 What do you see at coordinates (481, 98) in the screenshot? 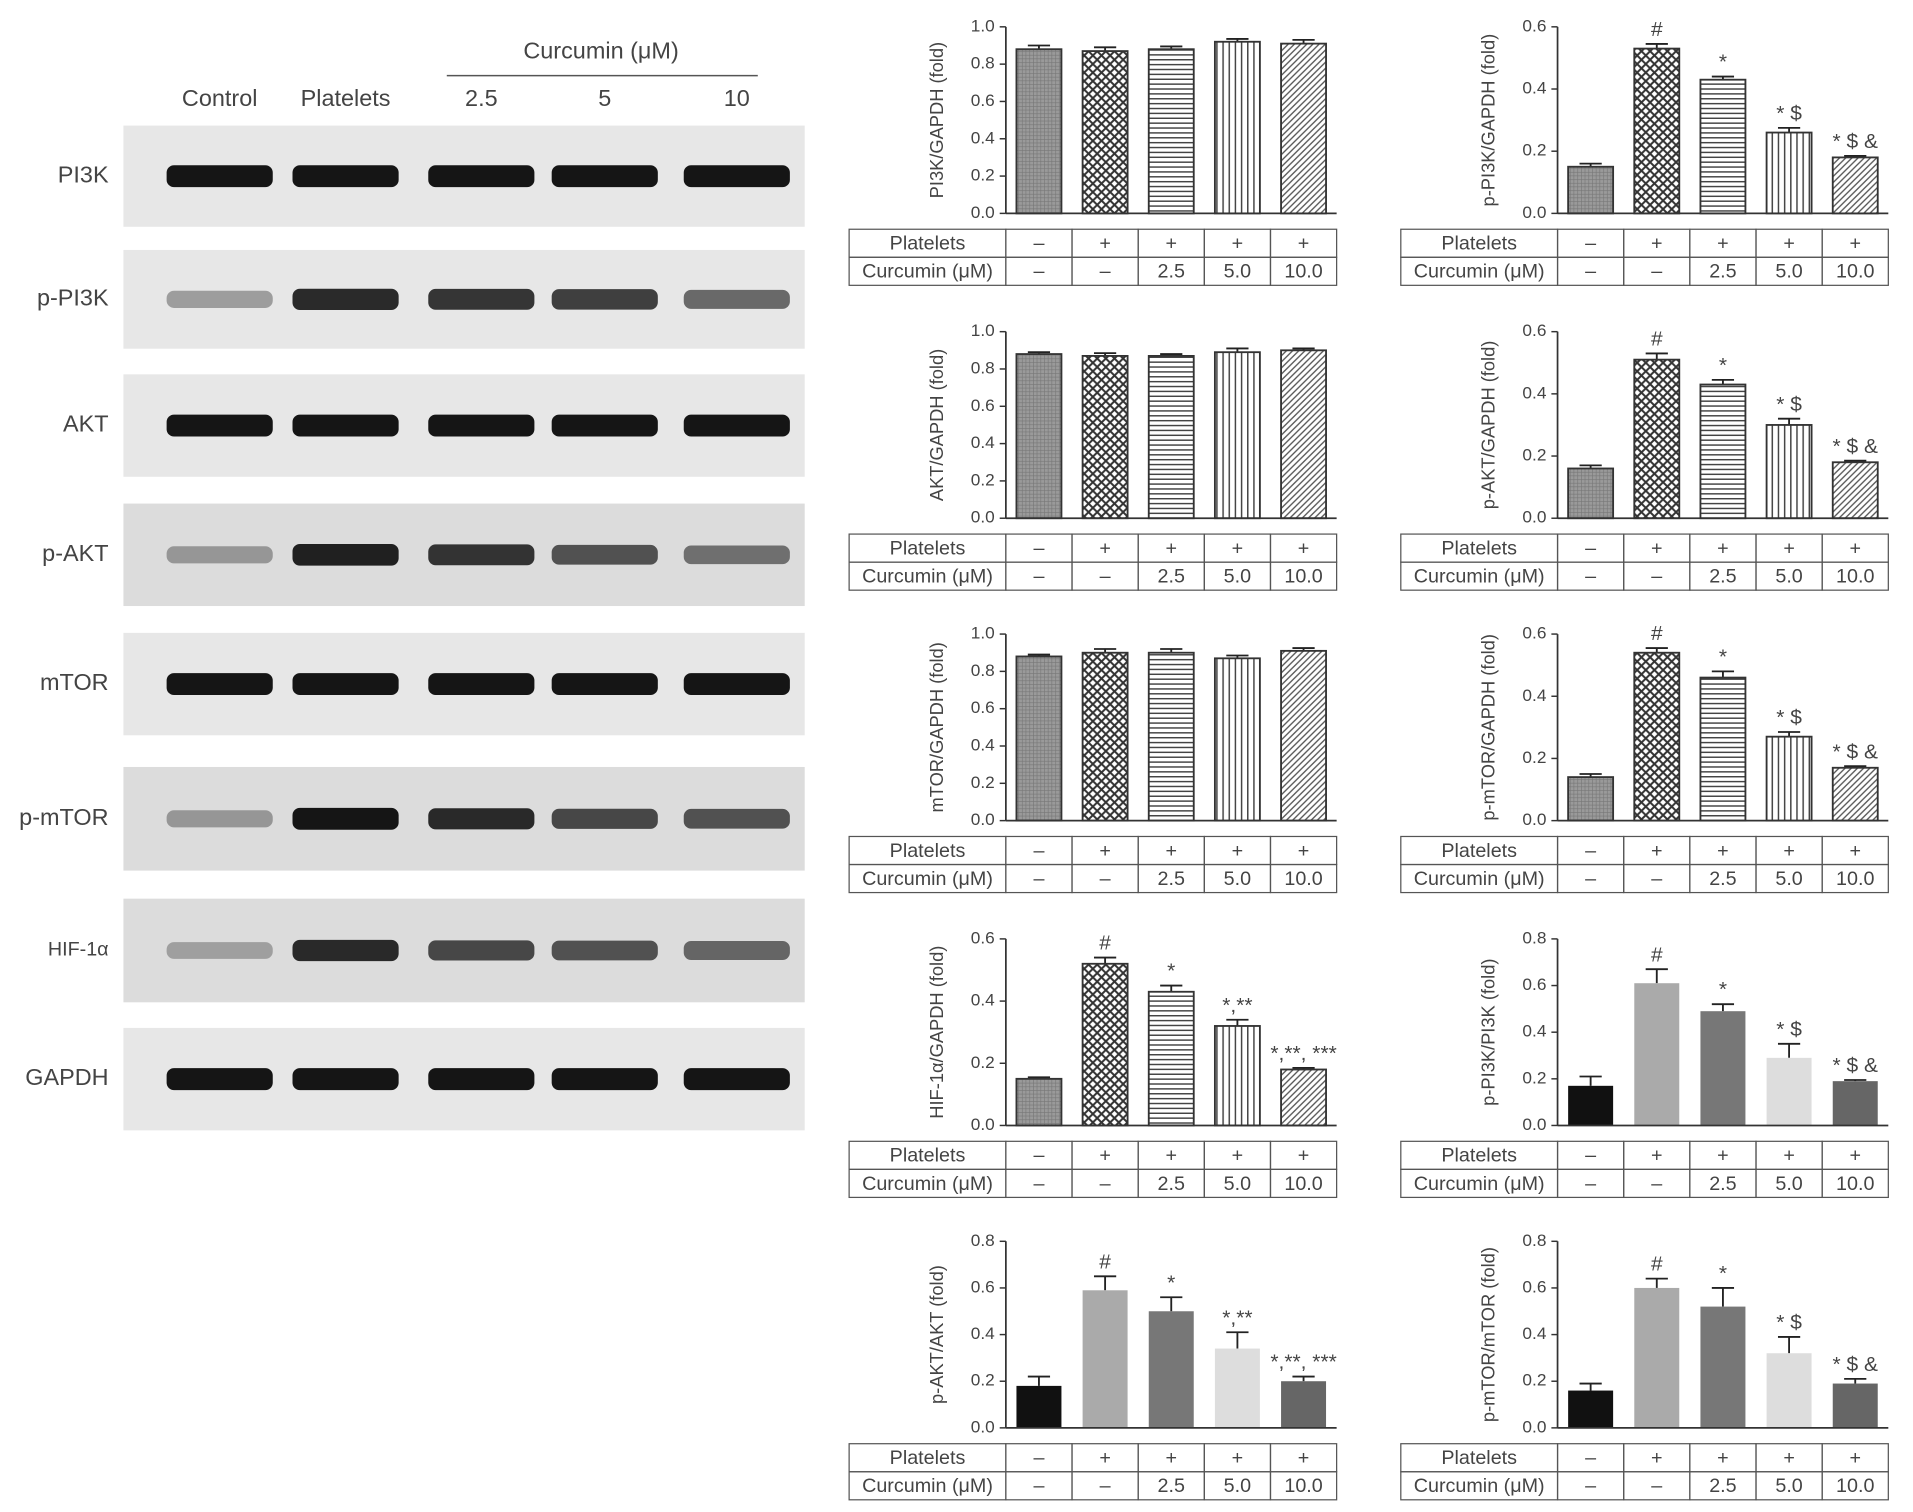
I see `lane-label: 2.5` at bounding box center [481, 98].